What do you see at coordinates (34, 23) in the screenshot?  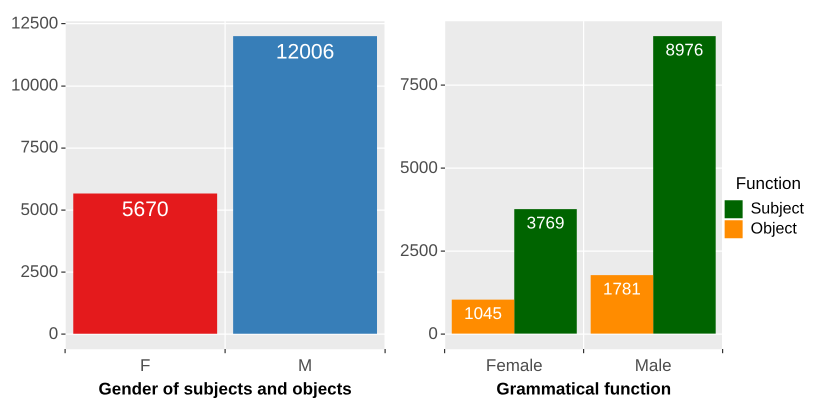 I see `y-tick-label: 12500` at bounding box center [34, 23].